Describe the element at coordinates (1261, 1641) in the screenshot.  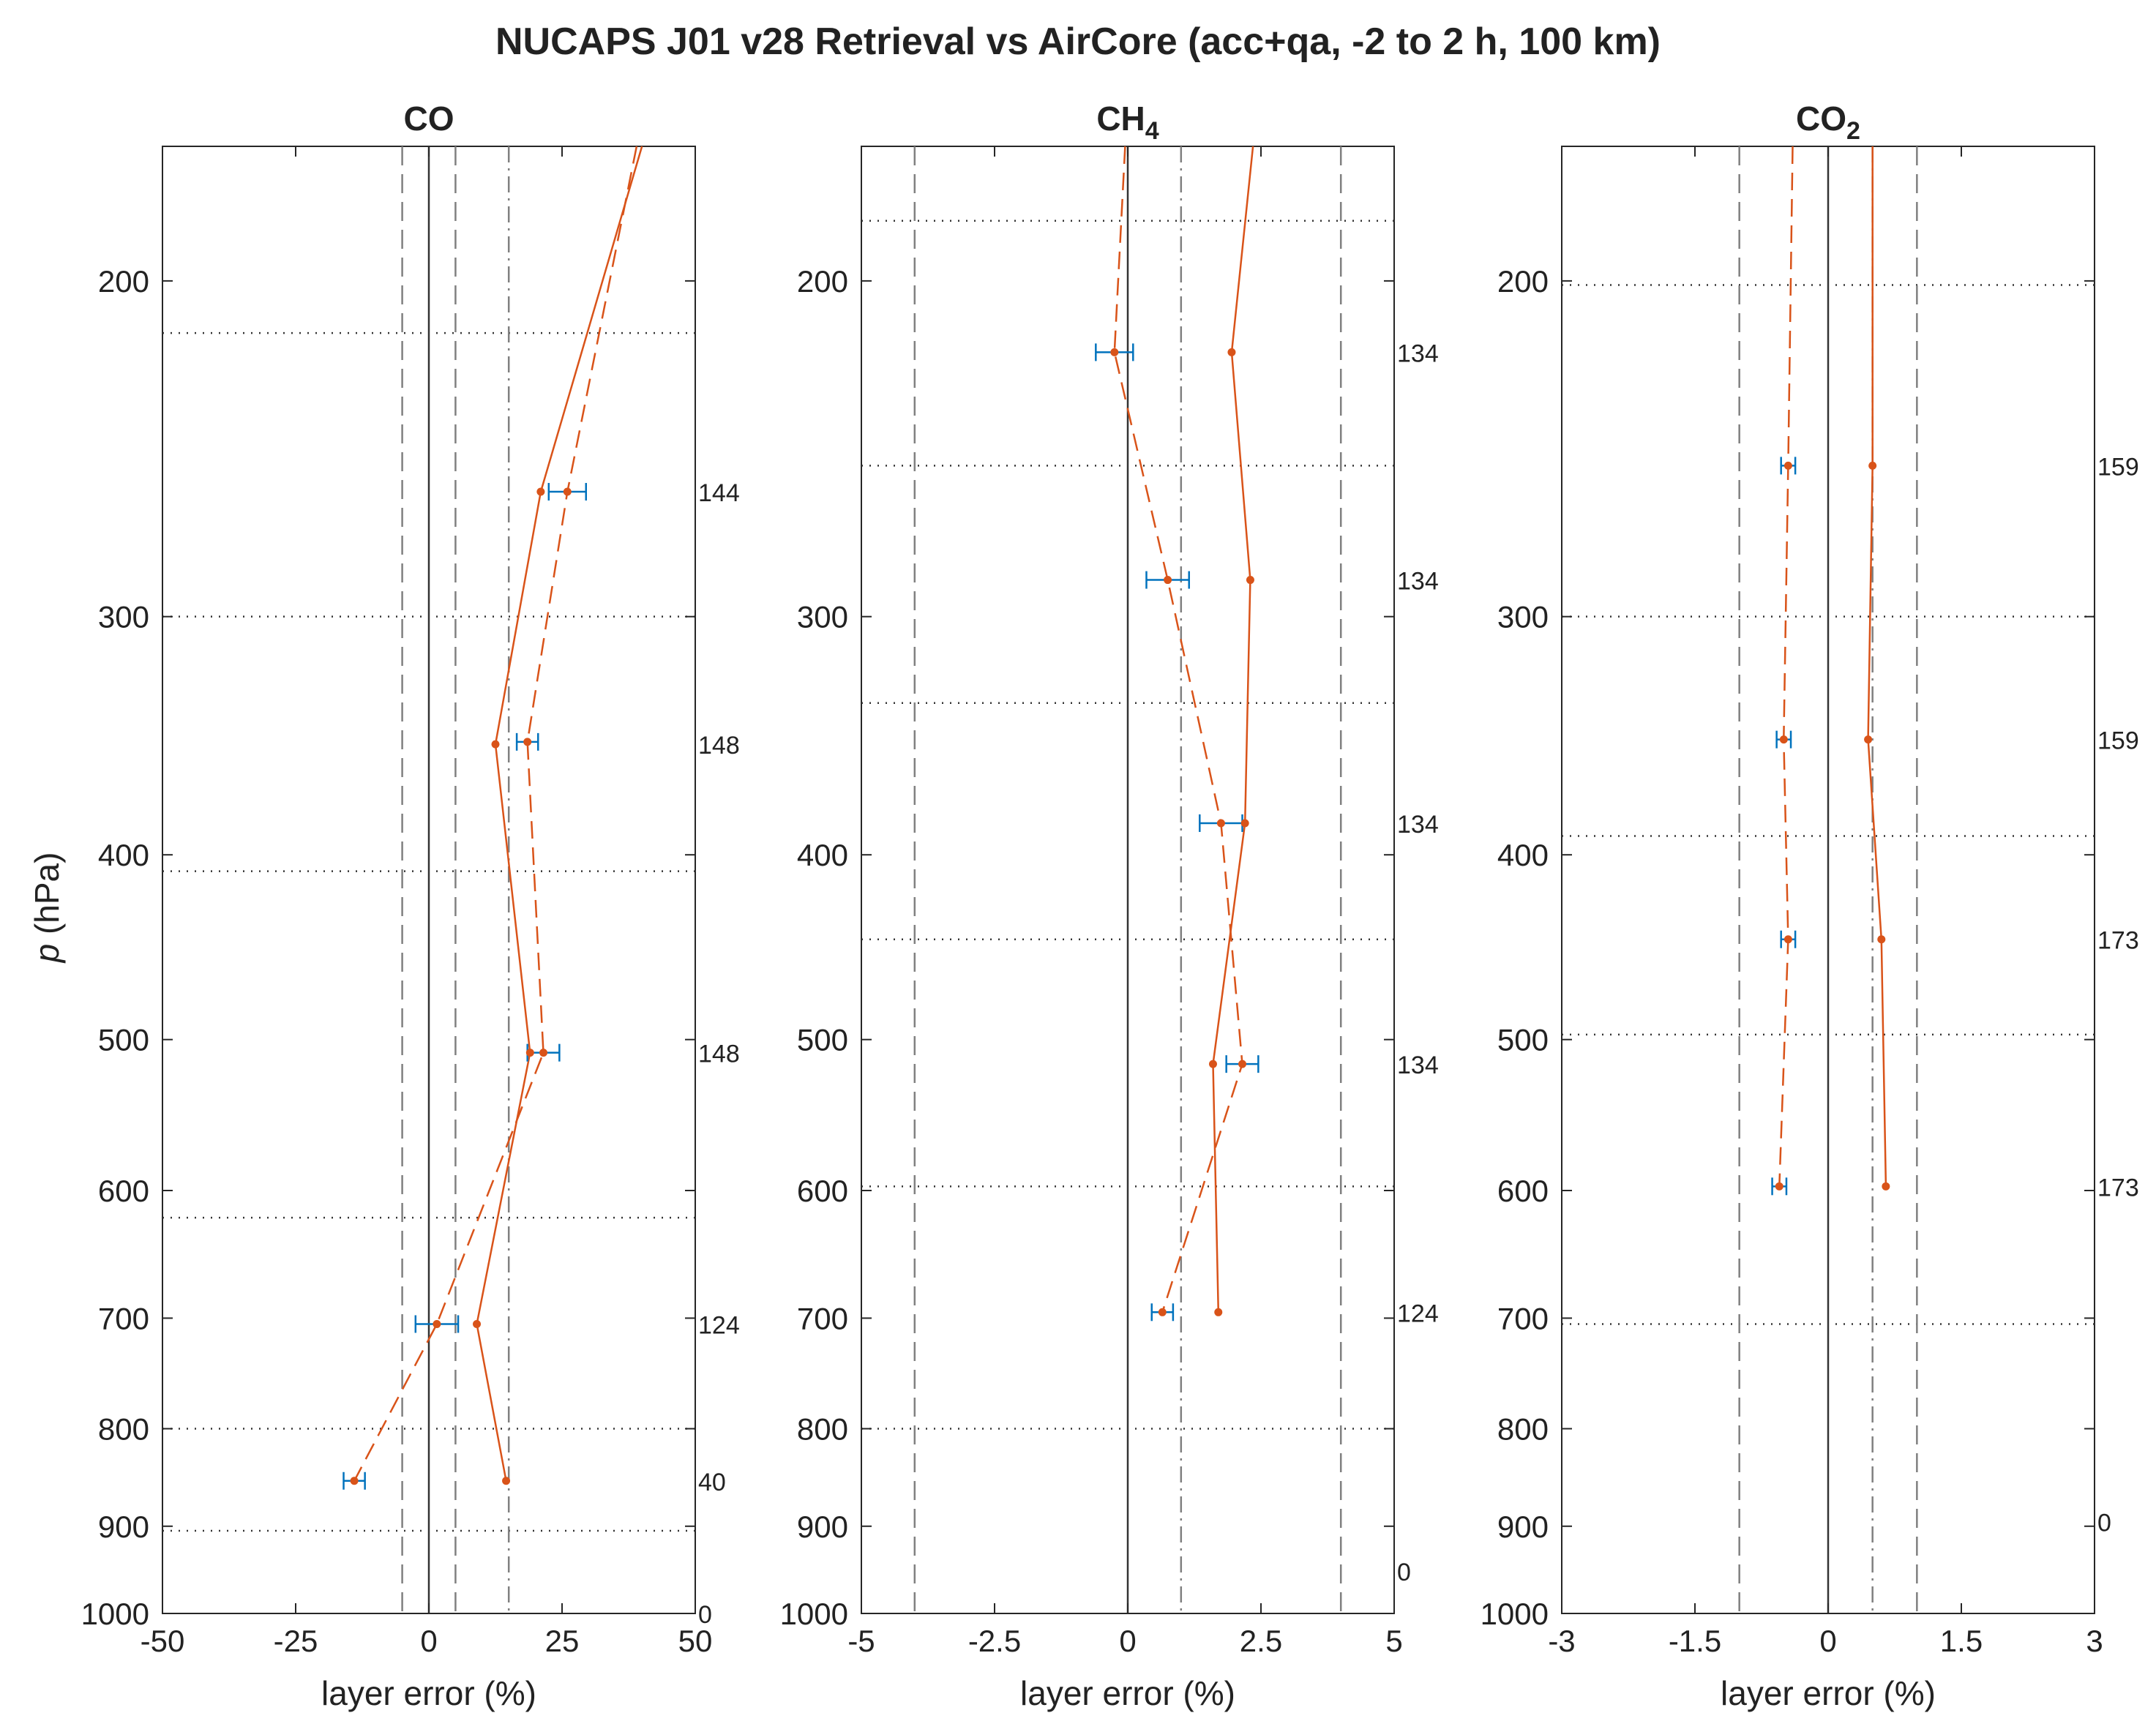
I see `x-tick-label: 2.5` at that location.